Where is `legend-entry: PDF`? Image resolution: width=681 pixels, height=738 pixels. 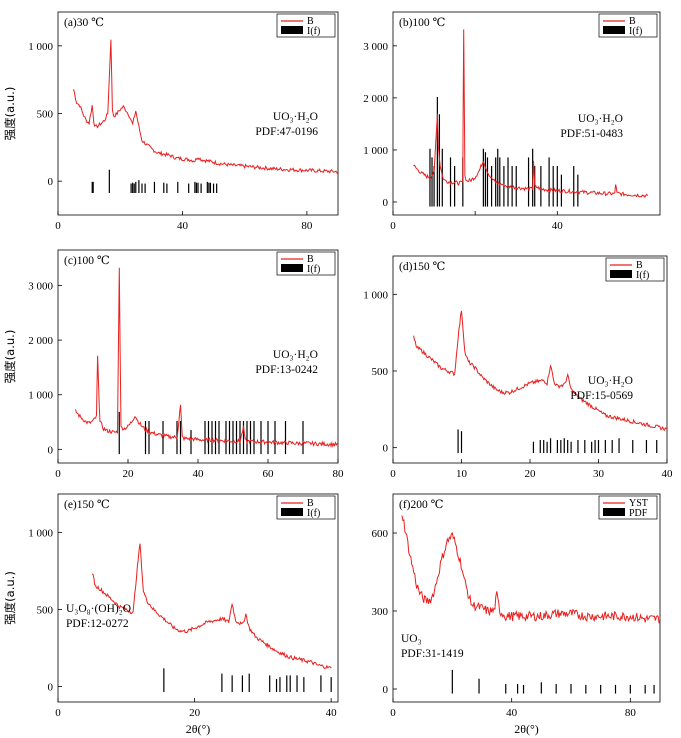
legend-entry: PDF is located at coordinates (638, 513).